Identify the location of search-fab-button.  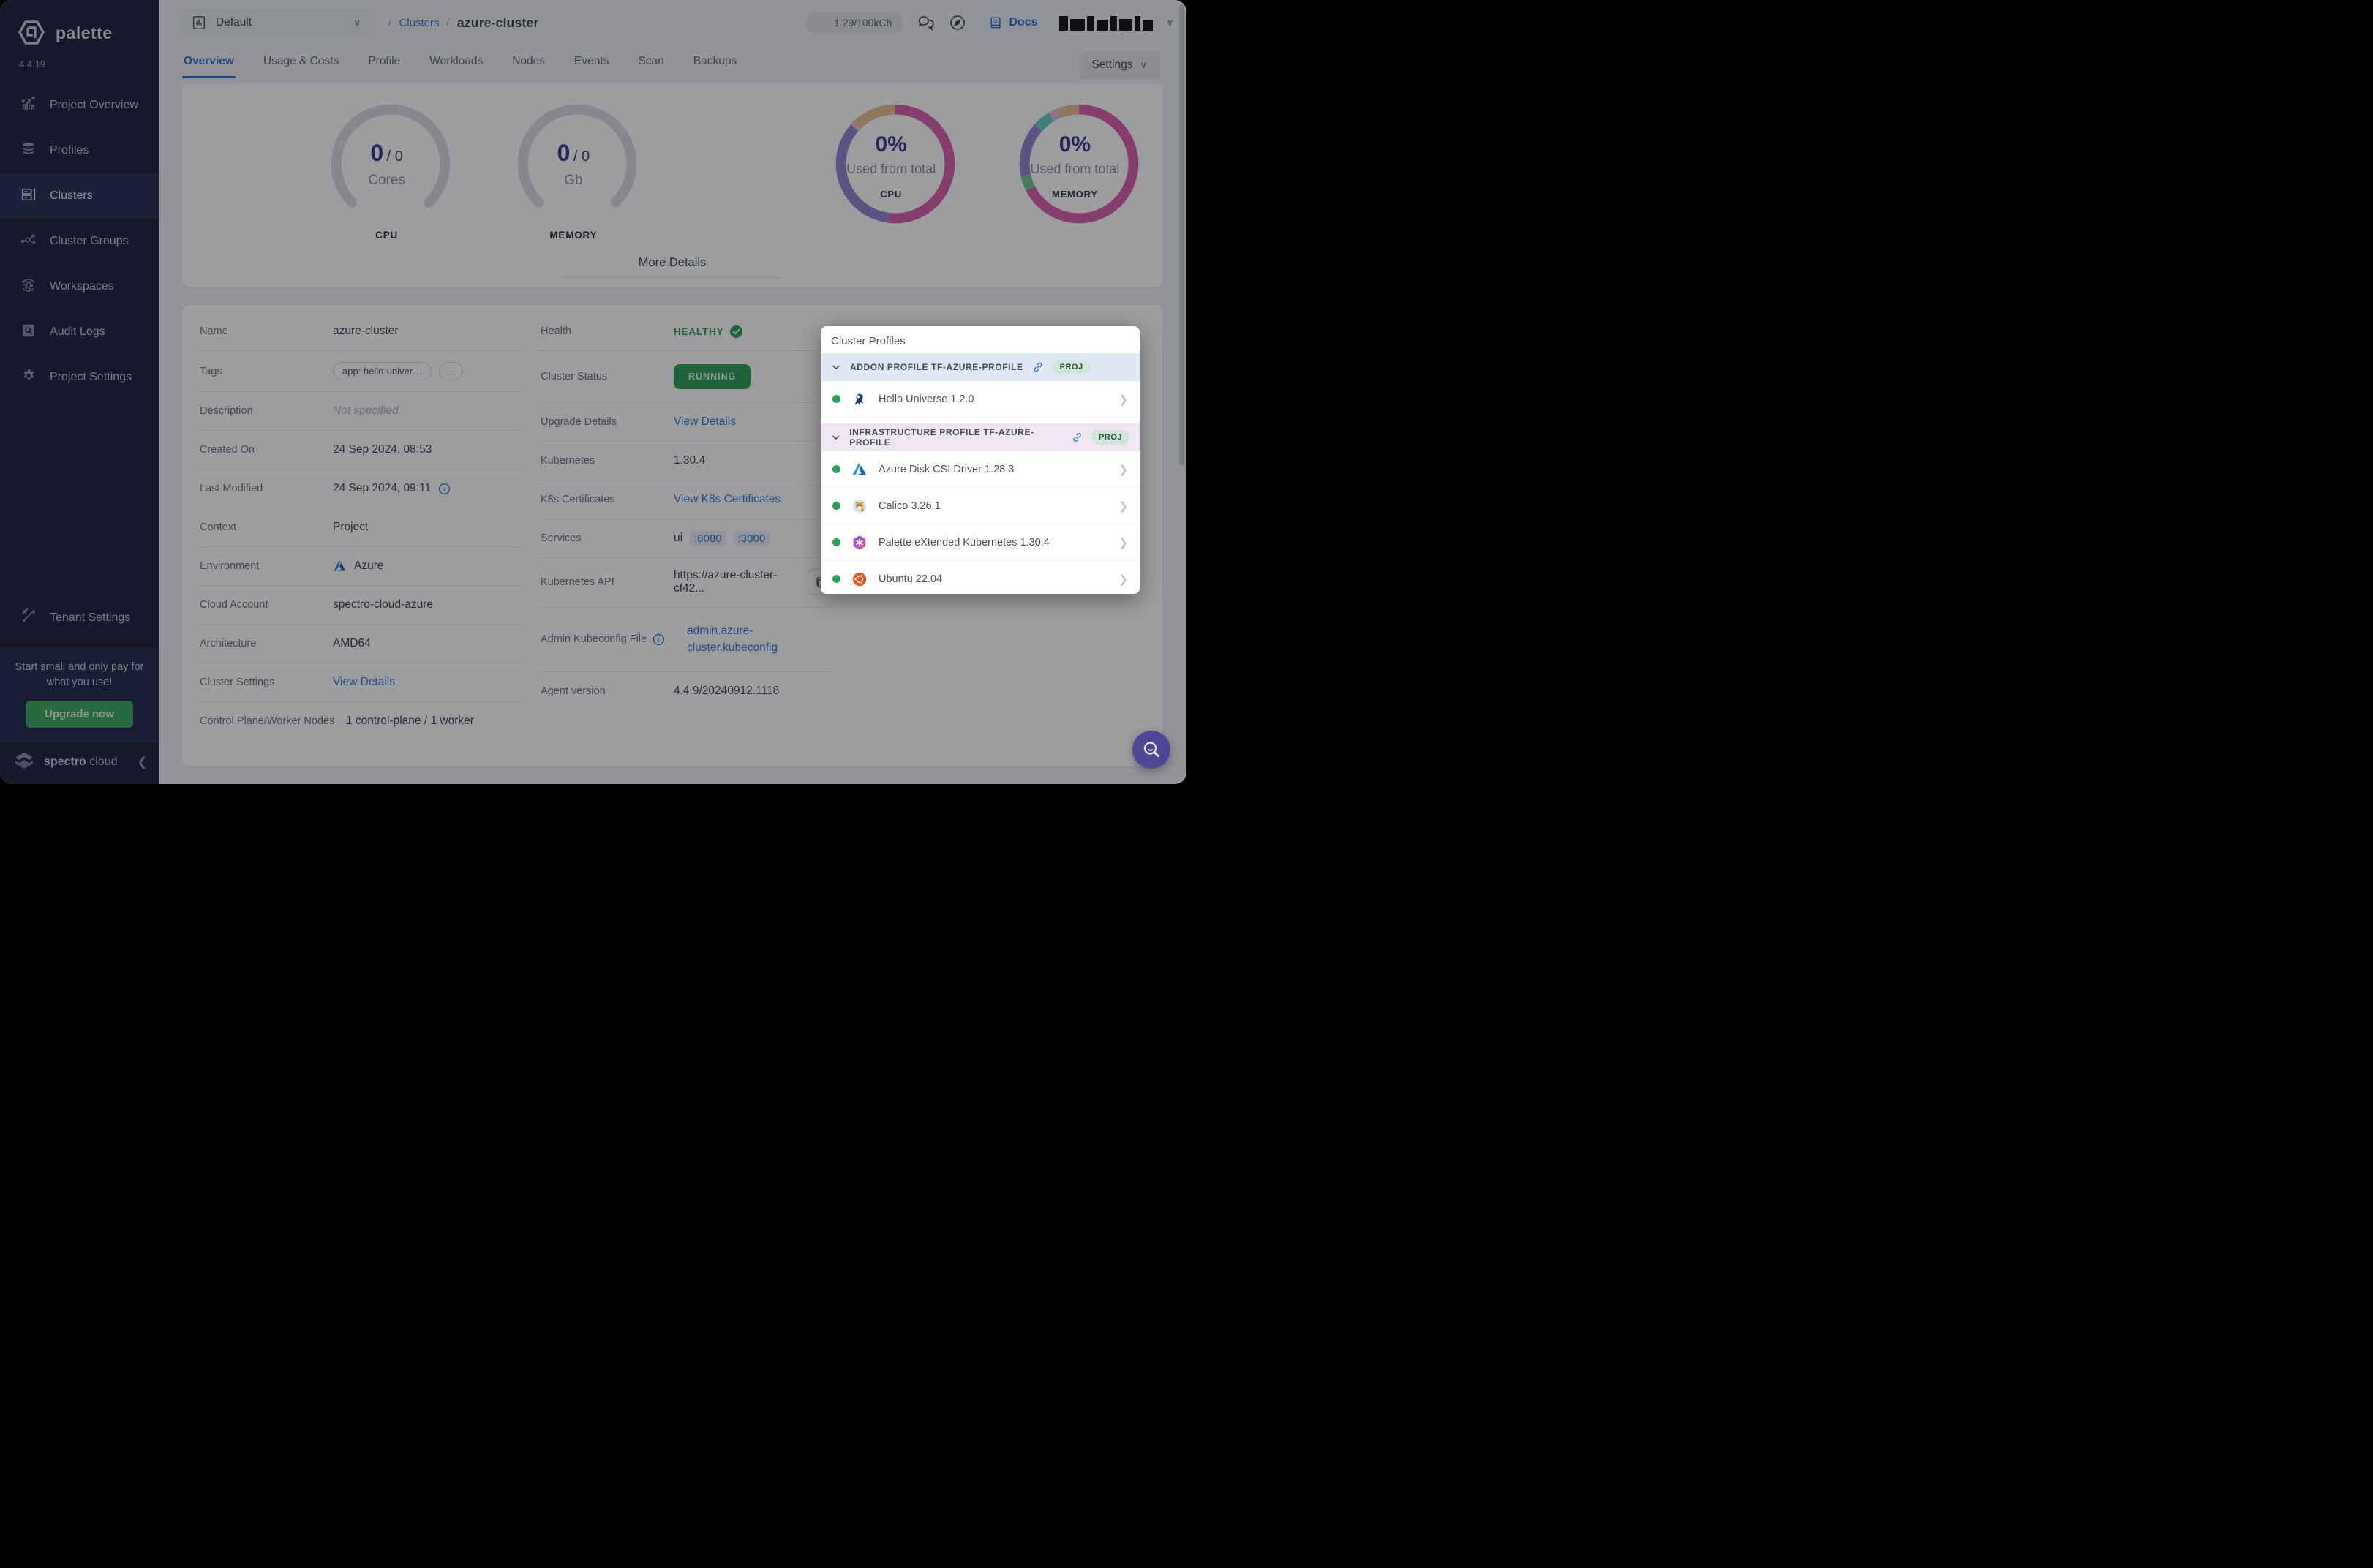
(1151, 750).